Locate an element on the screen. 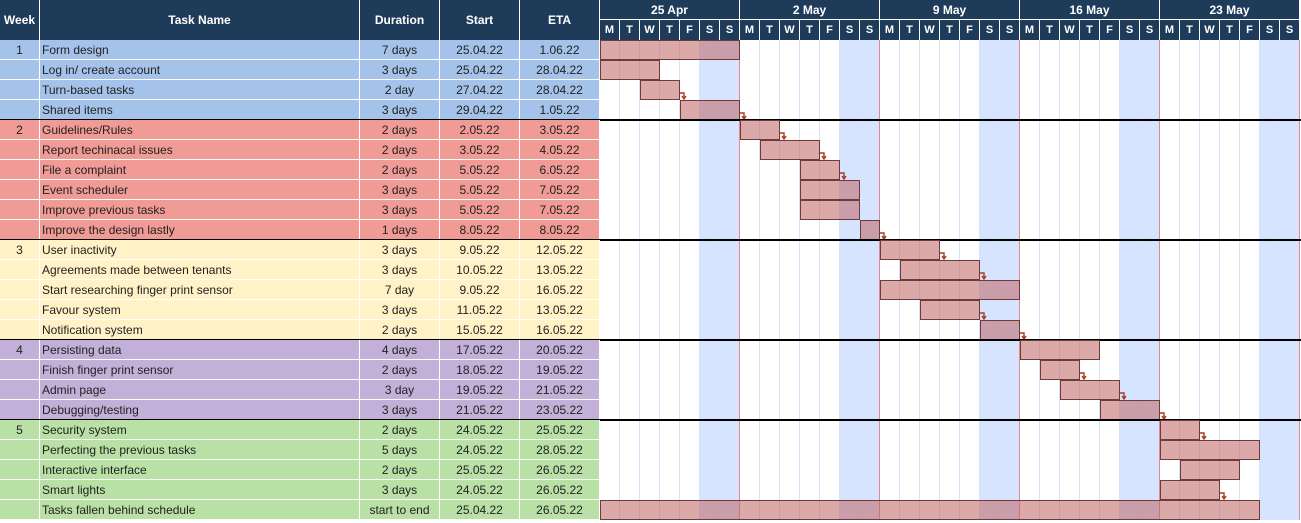  task-name: Guidelines/Rules is located at coordinates (200, 130).